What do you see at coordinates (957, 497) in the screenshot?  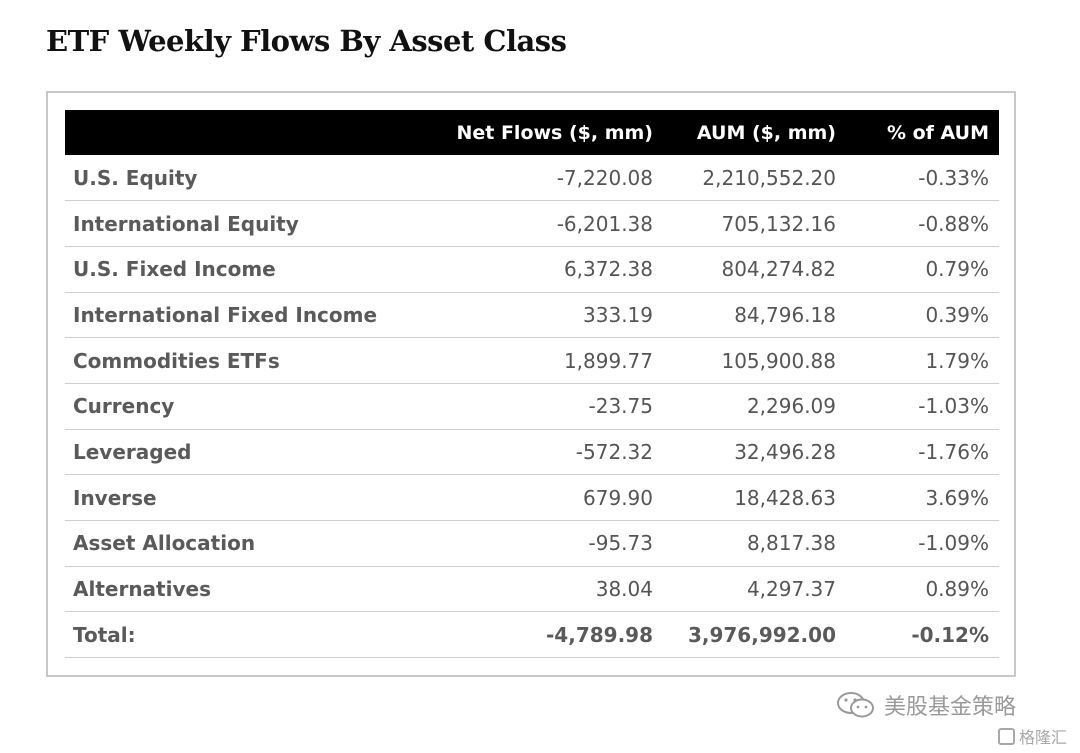 I see `pct-aum-cell: 3.69%` at bounding box center [957, 497].